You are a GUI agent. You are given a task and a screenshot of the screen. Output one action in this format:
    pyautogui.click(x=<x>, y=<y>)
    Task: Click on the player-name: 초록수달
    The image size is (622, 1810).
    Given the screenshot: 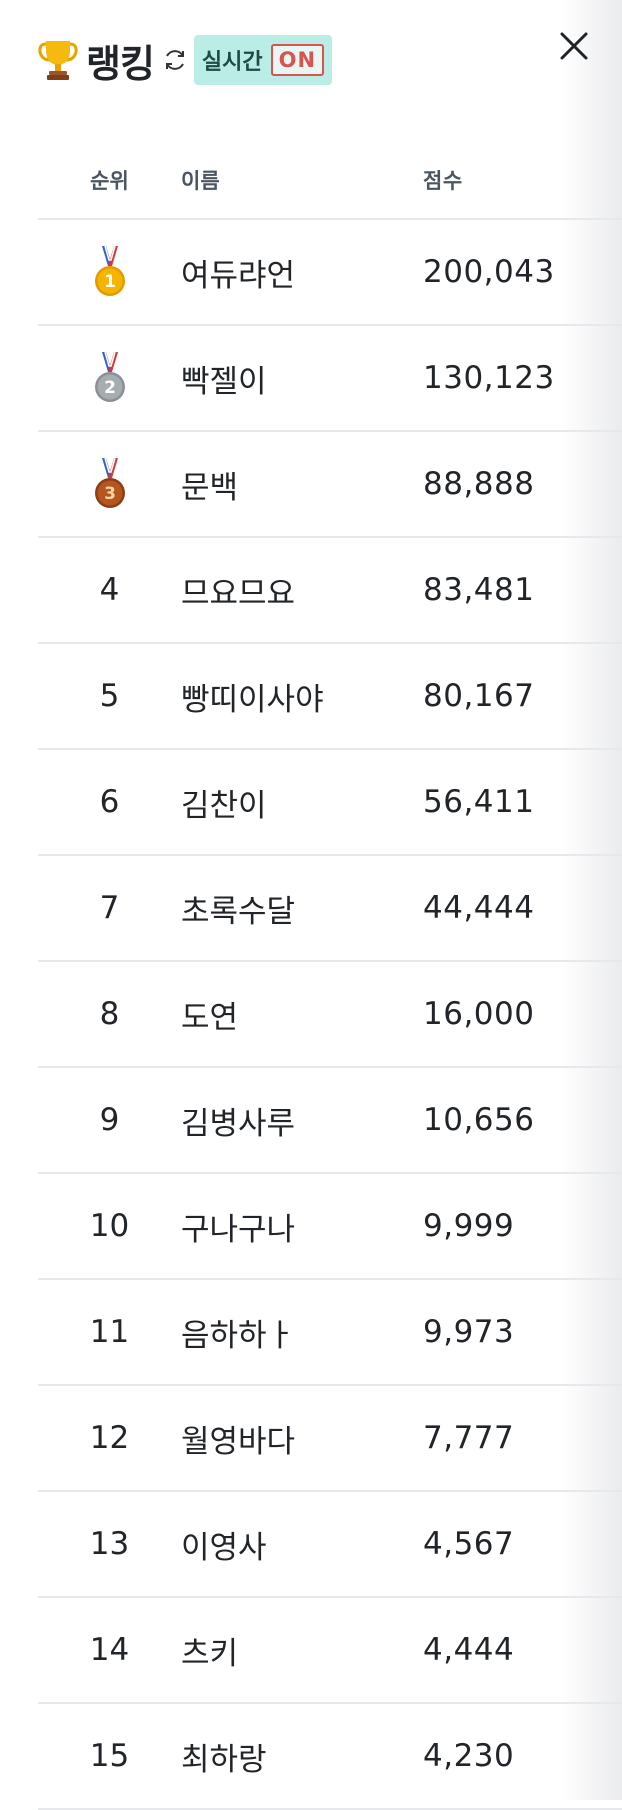 What is the action you would take?
    pyautogui.click(x=302, y=908)
    